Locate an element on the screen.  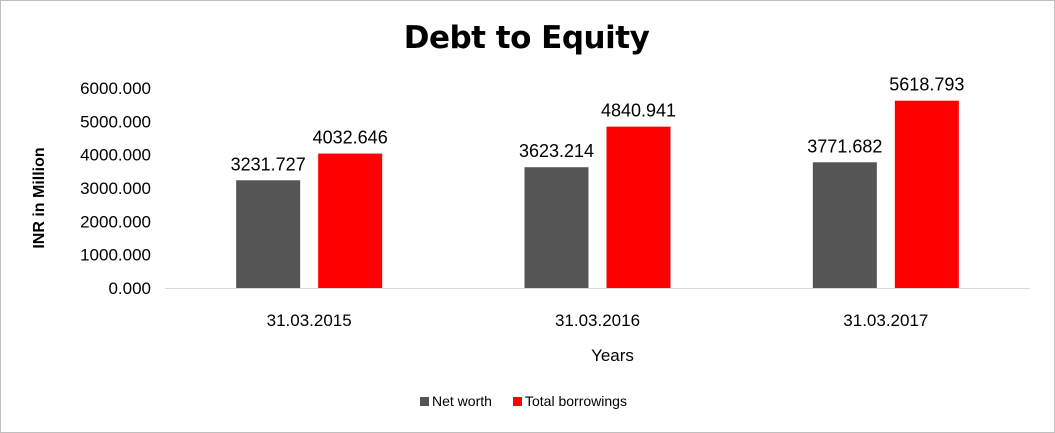
x-axis-categories: 31.03.2015 31.03.2016 31.03.2017 is located at coordinates (598, 320).